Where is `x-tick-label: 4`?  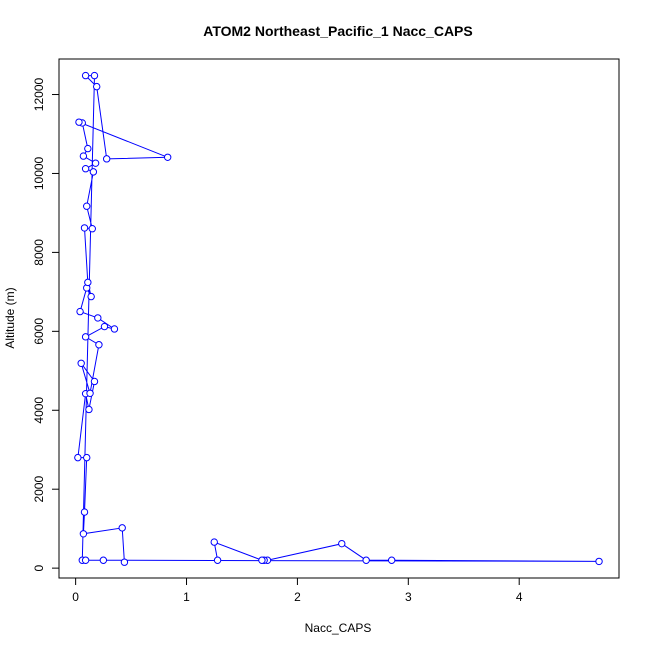 x-tick-label: 4 is located at coordinates (519, 597).